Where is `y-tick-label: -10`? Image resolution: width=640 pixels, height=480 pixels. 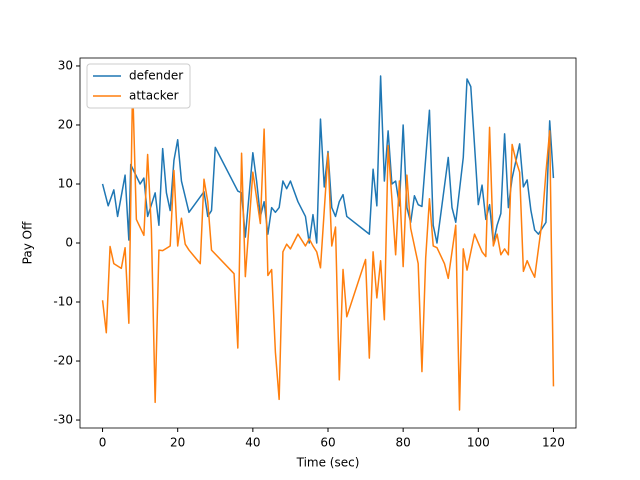 y-tick-label: -10 is located at coordinates (63, 302).